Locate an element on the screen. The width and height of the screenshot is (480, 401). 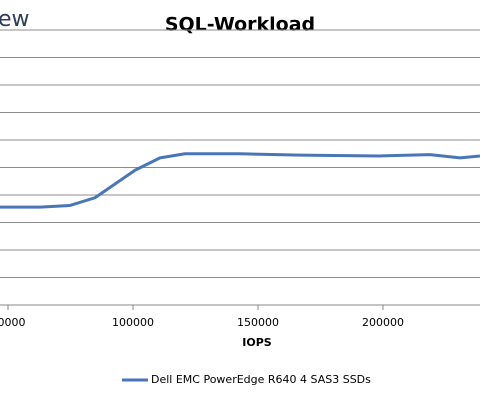
legend-label: Dell EMC PowerEdge R640 4 SAS3 SSDs is located at coordinates (261, 379).